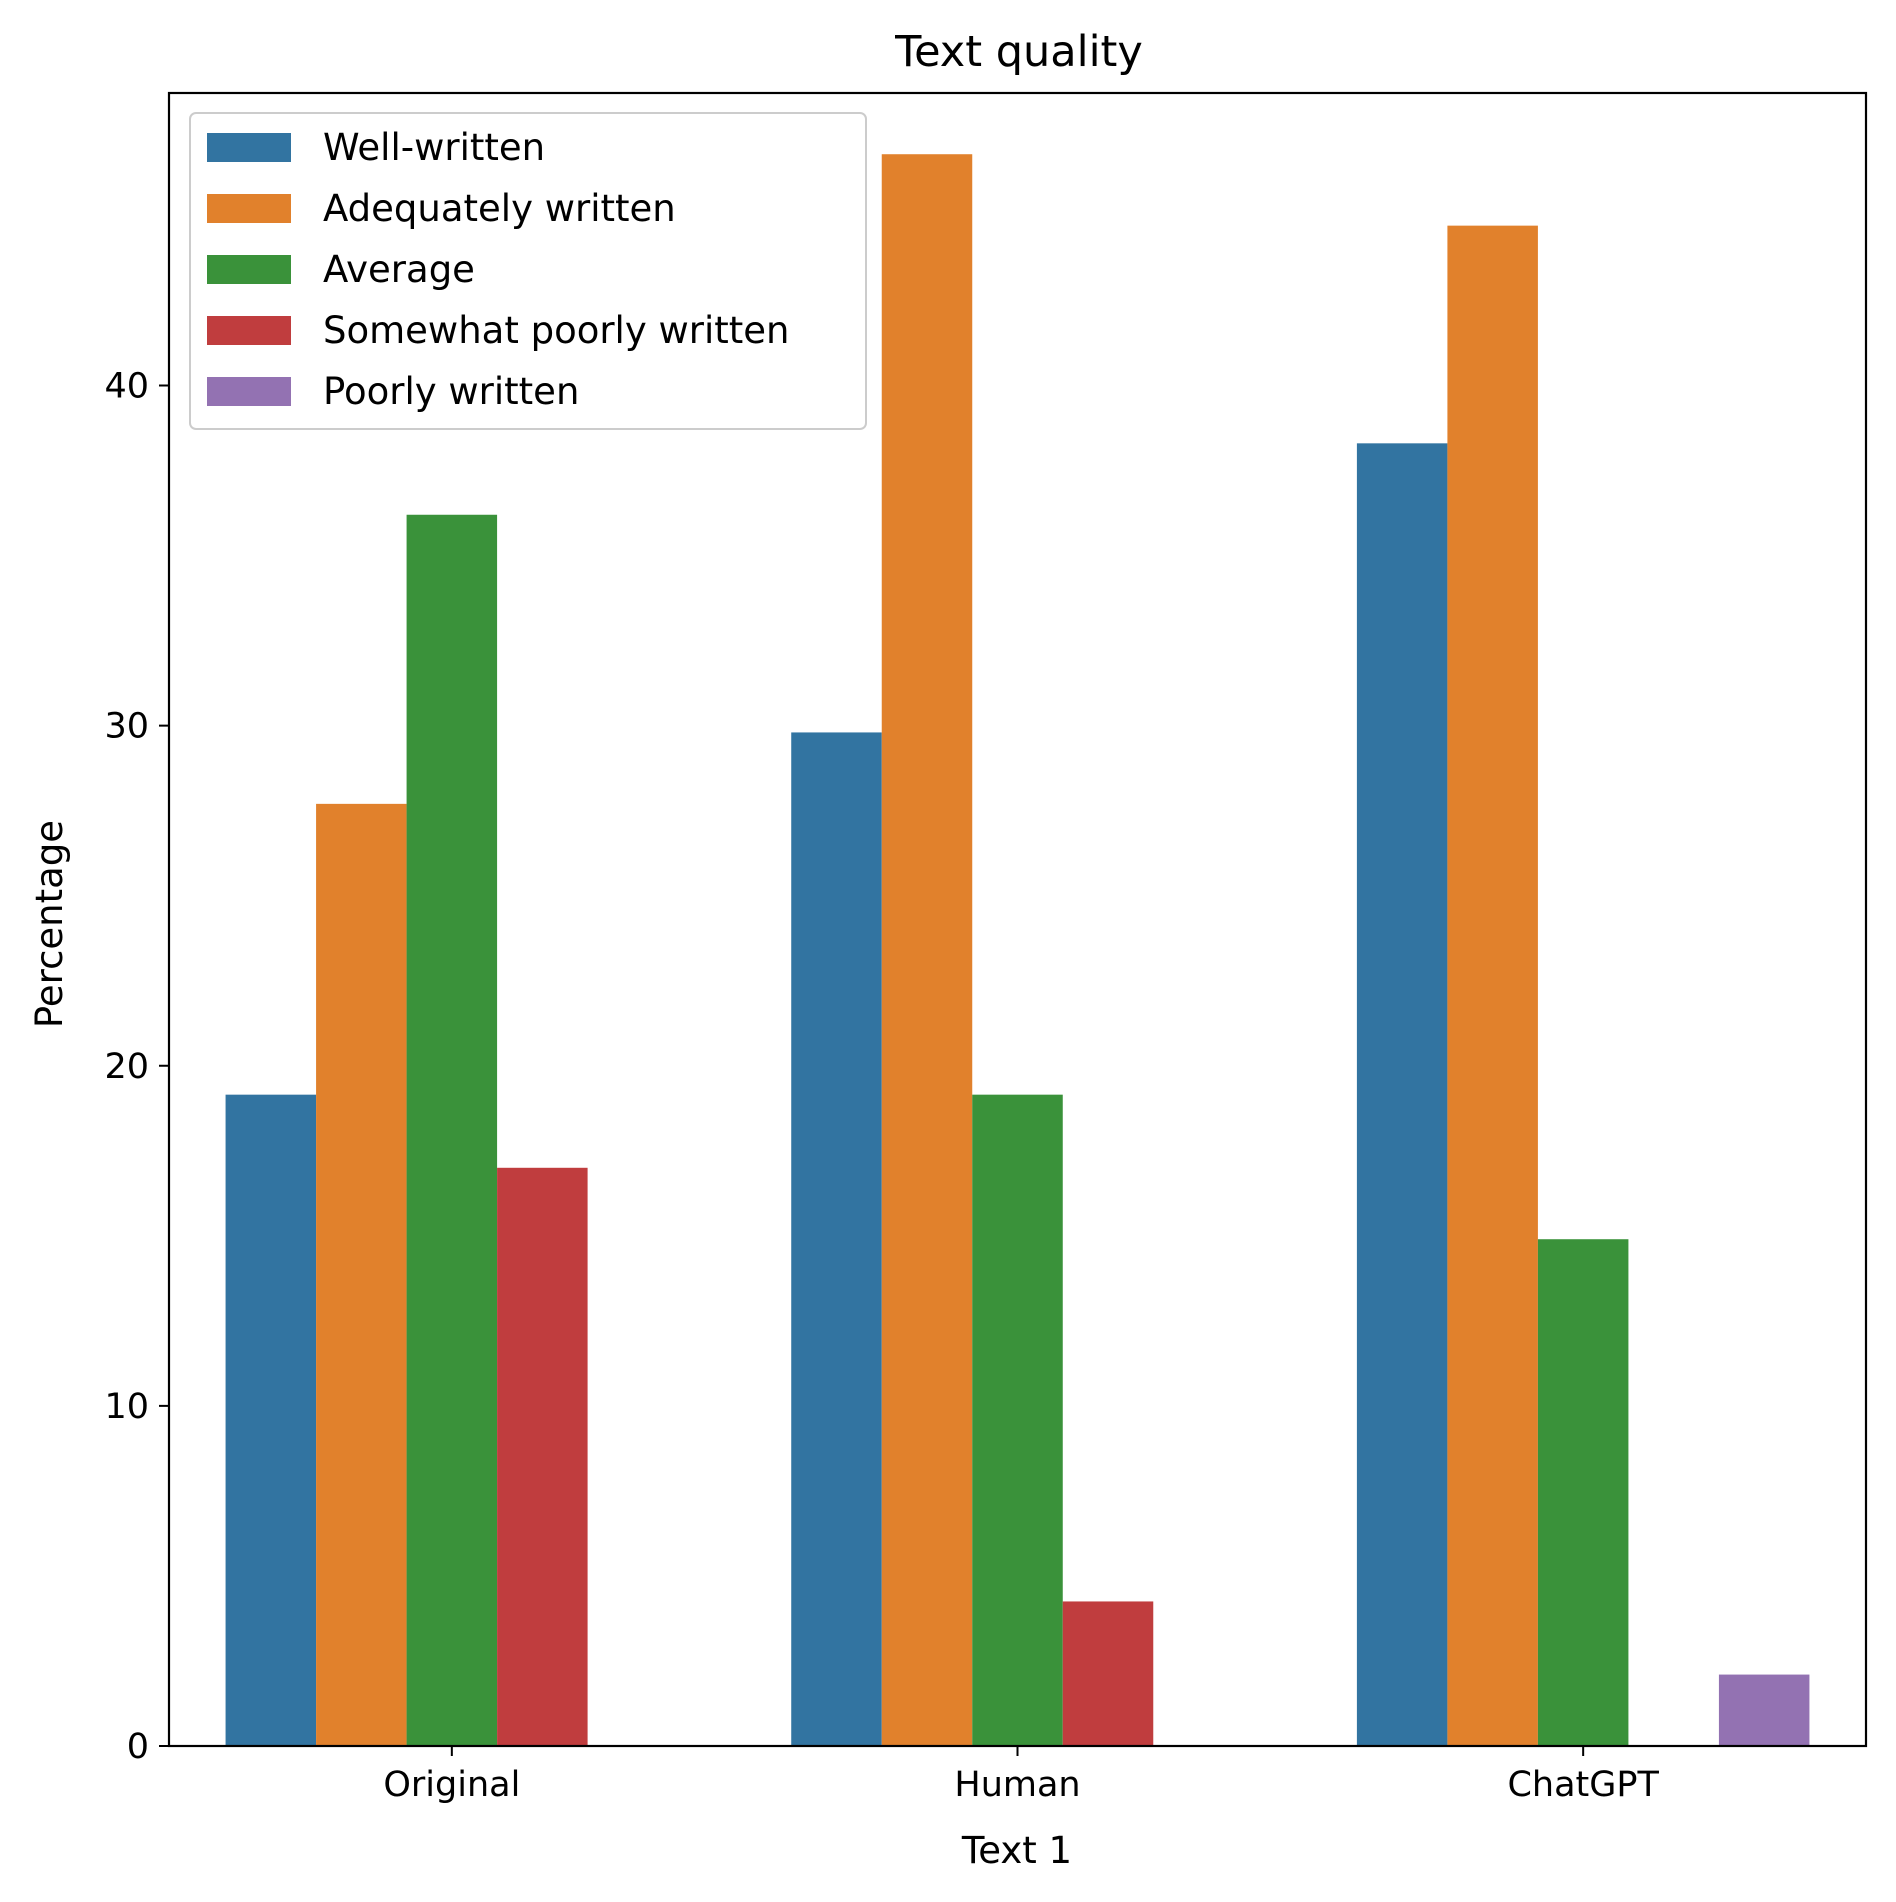 The image size is (1896, 1902). I want to click on bar-original-average, so click(452, 1130).